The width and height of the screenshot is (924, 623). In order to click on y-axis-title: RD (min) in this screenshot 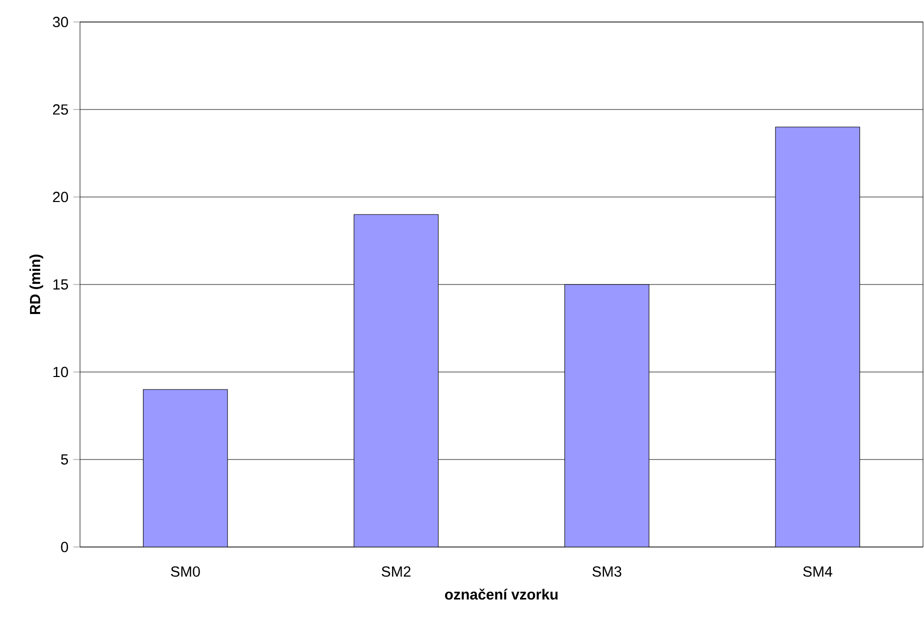, I will do `click(36, 284)`.